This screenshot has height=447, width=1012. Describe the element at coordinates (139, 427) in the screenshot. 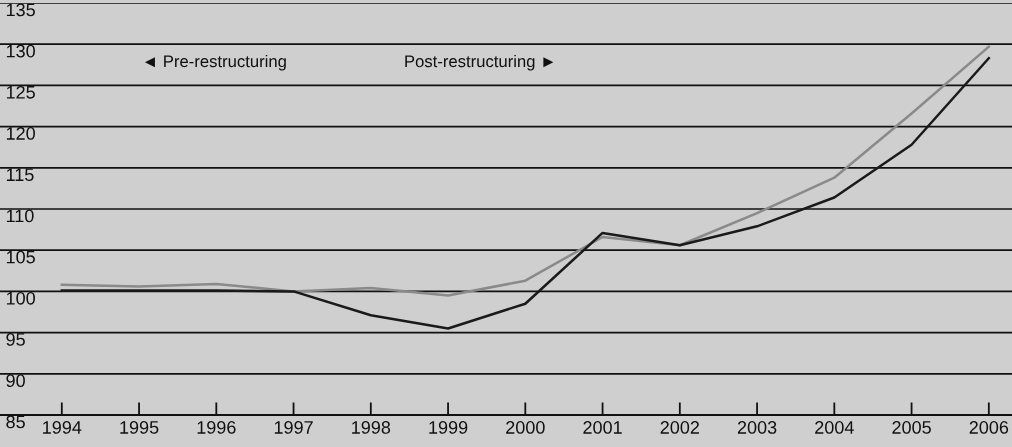

I see `x-tick-label: 1995` at that location.